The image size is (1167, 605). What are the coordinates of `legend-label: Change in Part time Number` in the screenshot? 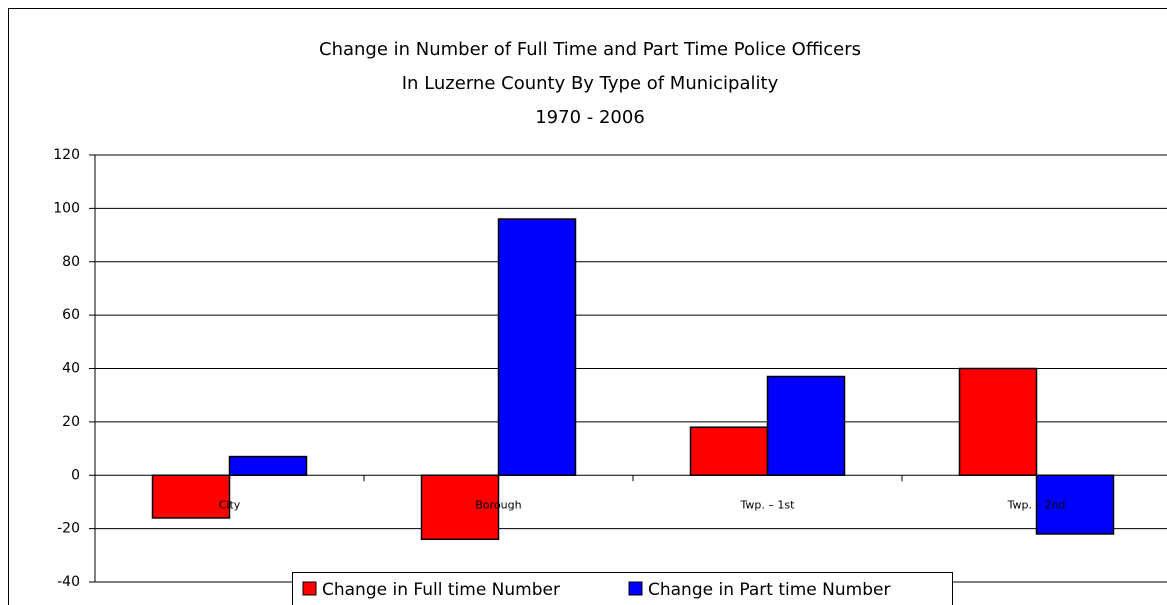 It's located at (769, 590).